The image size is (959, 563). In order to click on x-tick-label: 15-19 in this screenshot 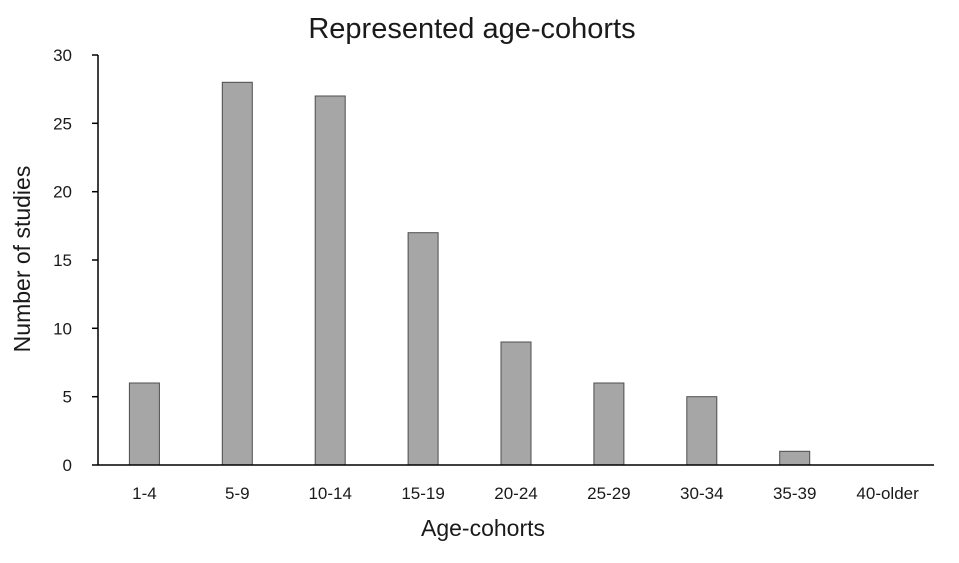, I will do `click(422, 493)`.